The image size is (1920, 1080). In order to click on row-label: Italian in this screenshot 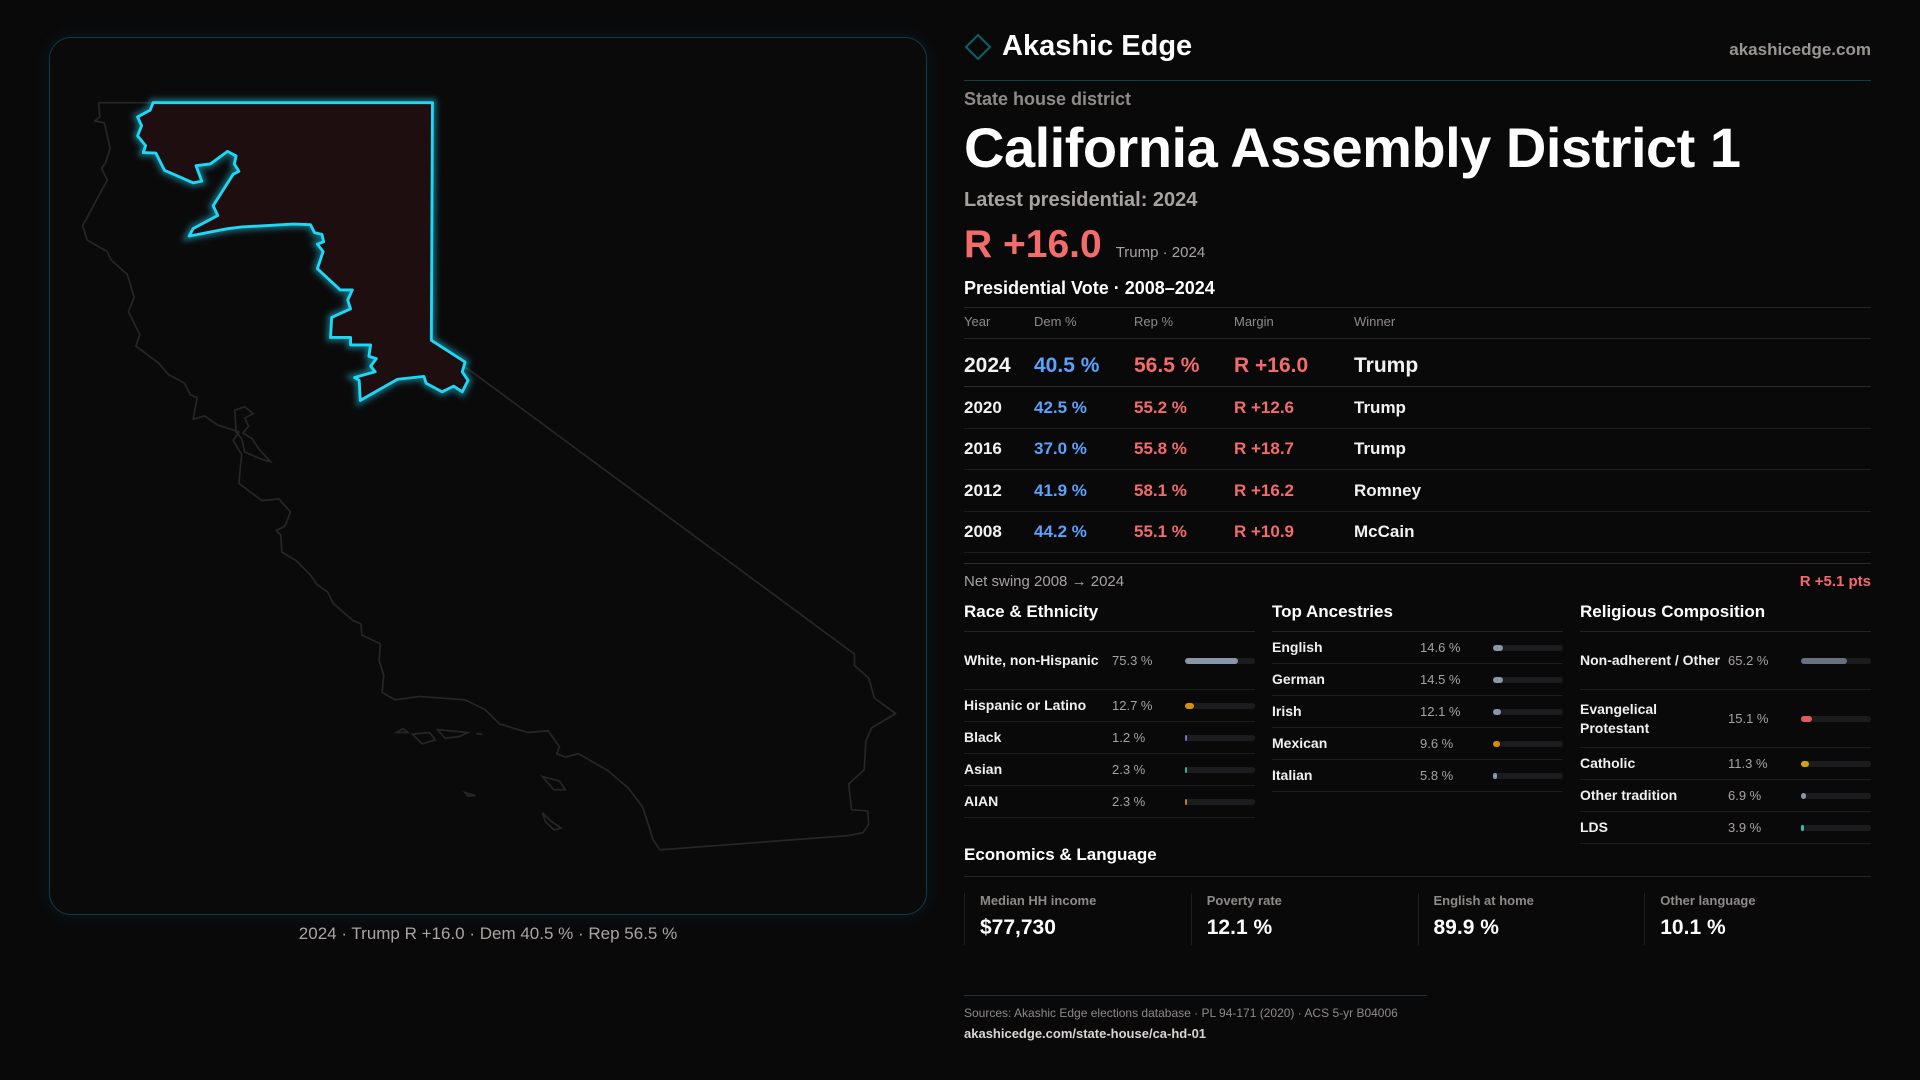, I will do `click(1292, 775)`.